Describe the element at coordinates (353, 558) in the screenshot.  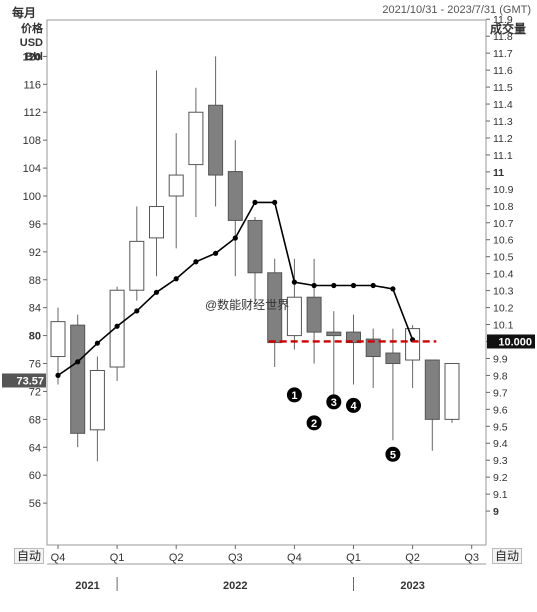
I see `time-tick-label: Q1` at that location.